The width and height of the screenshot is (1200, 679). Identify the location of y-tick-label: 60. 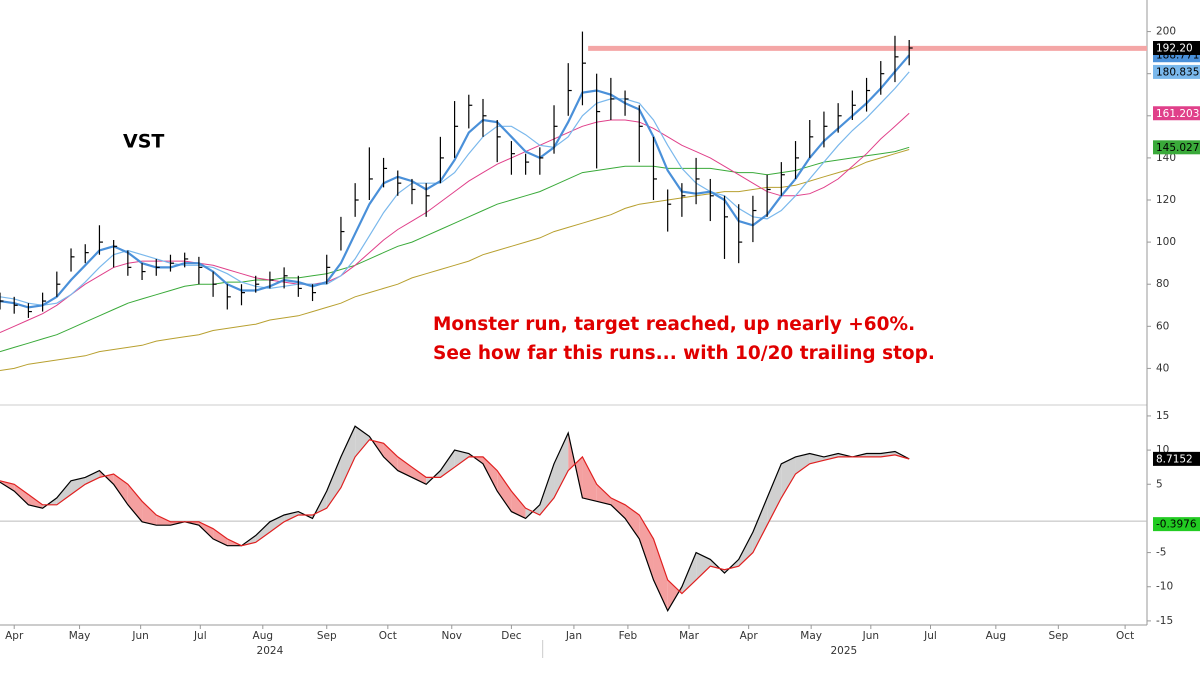
(1162, 326).